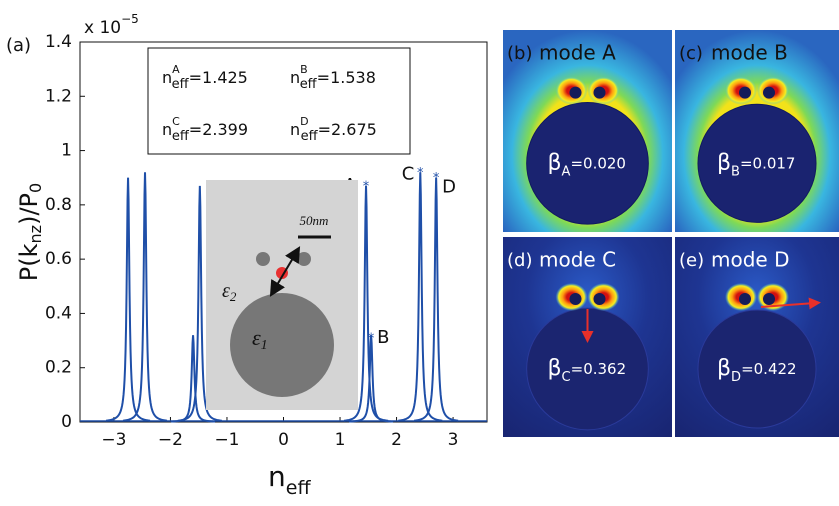 The width and height of the screenshot is (839, 506). What do you see at coordinates (170, 440) in the screenshot?
I see `x-tick-label: −2` at bounding box center [170, 440].